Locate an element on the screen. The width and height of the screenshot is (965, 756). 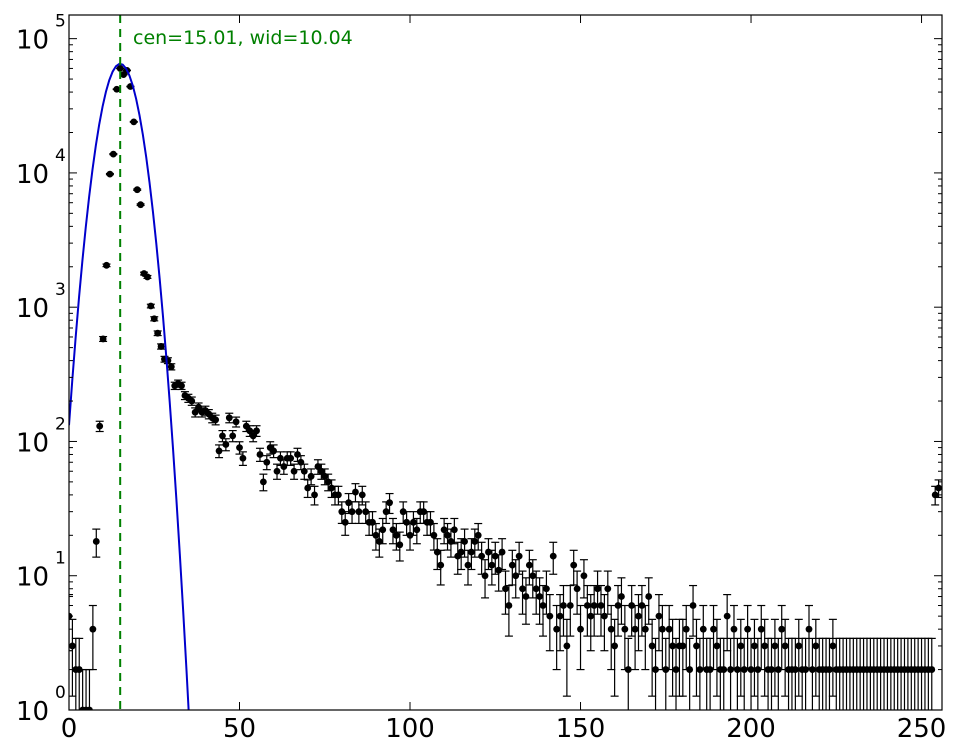
fit-curve is located at coordinates (129, 386).